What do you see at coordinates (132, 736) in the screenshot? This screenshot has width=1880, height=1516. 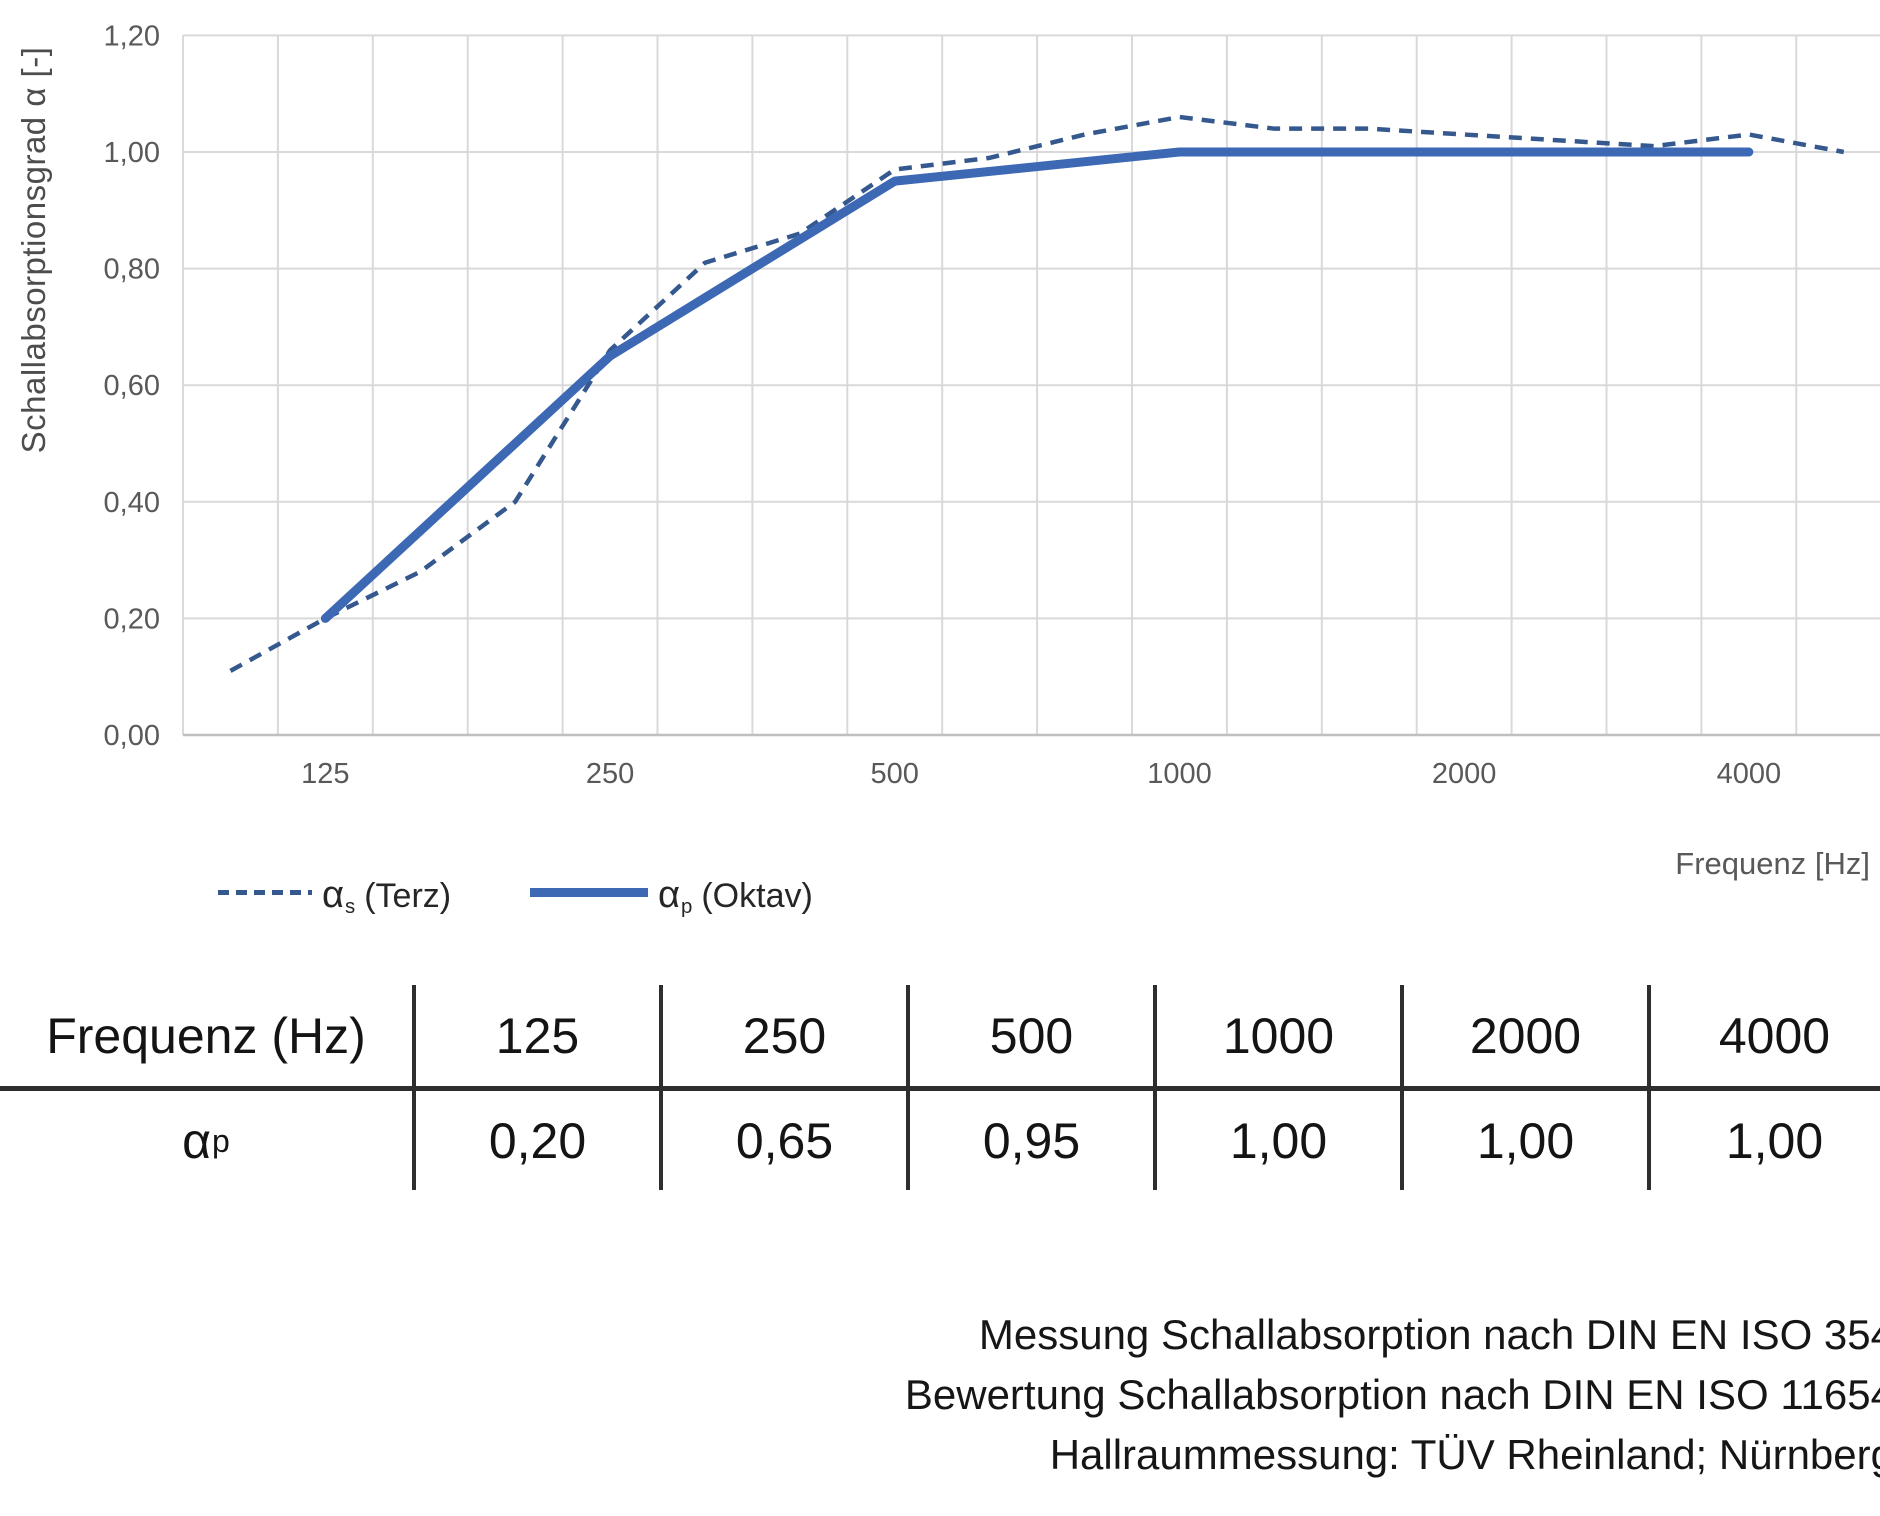 I see `y-tick-label: 0,00` at bounding box center [132, 736].